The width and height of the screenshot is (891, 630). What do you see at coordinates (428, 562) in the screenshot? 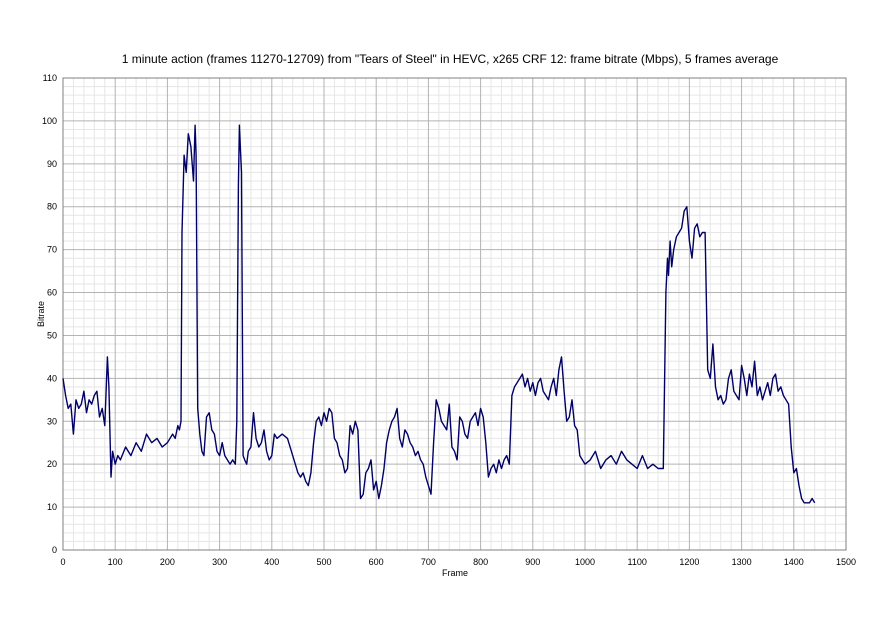
I see `x-tick-label: 700` at bounding box center [428, 562].